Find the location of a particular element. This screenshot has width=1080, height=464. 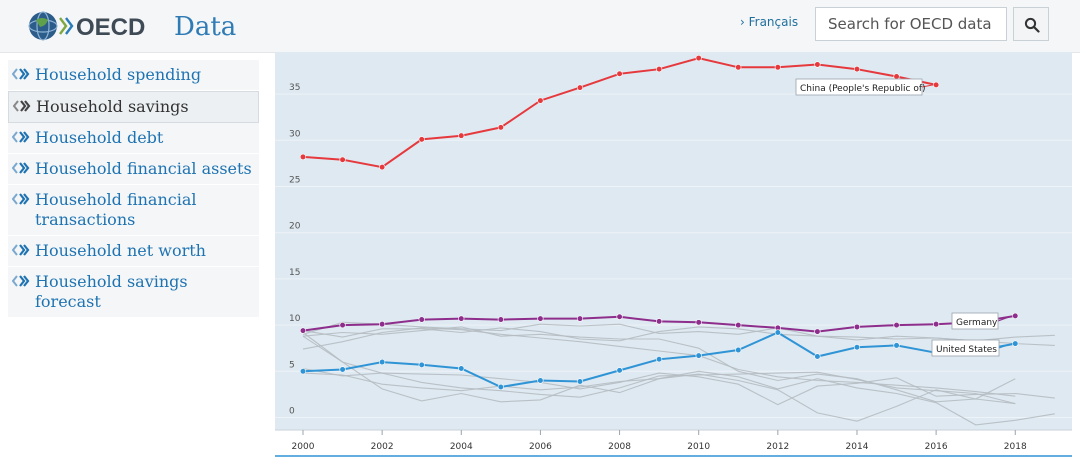

x-tick-label: 2004 is located at coordinates (461, 447).